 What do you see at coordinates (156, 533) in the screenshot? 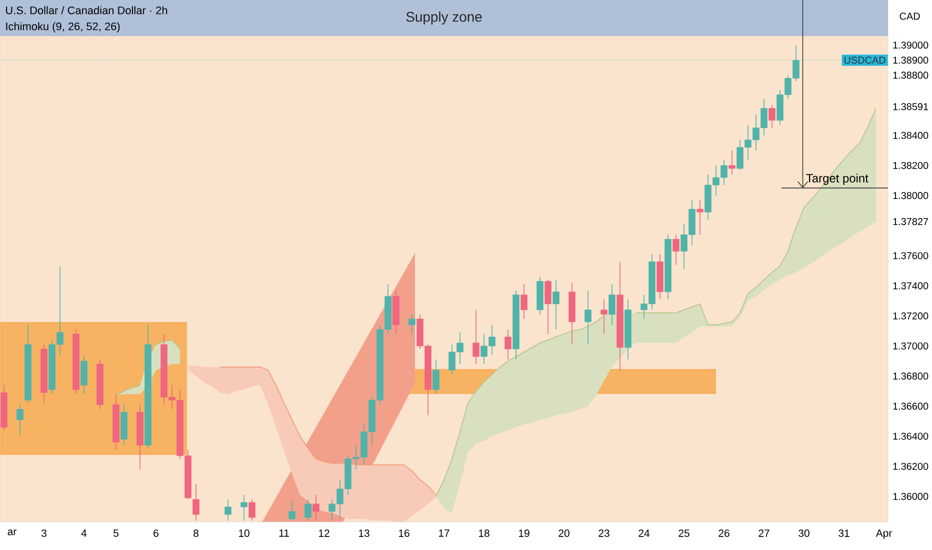
I see `x-tick-label: 6` at bounding box center [156, 533].